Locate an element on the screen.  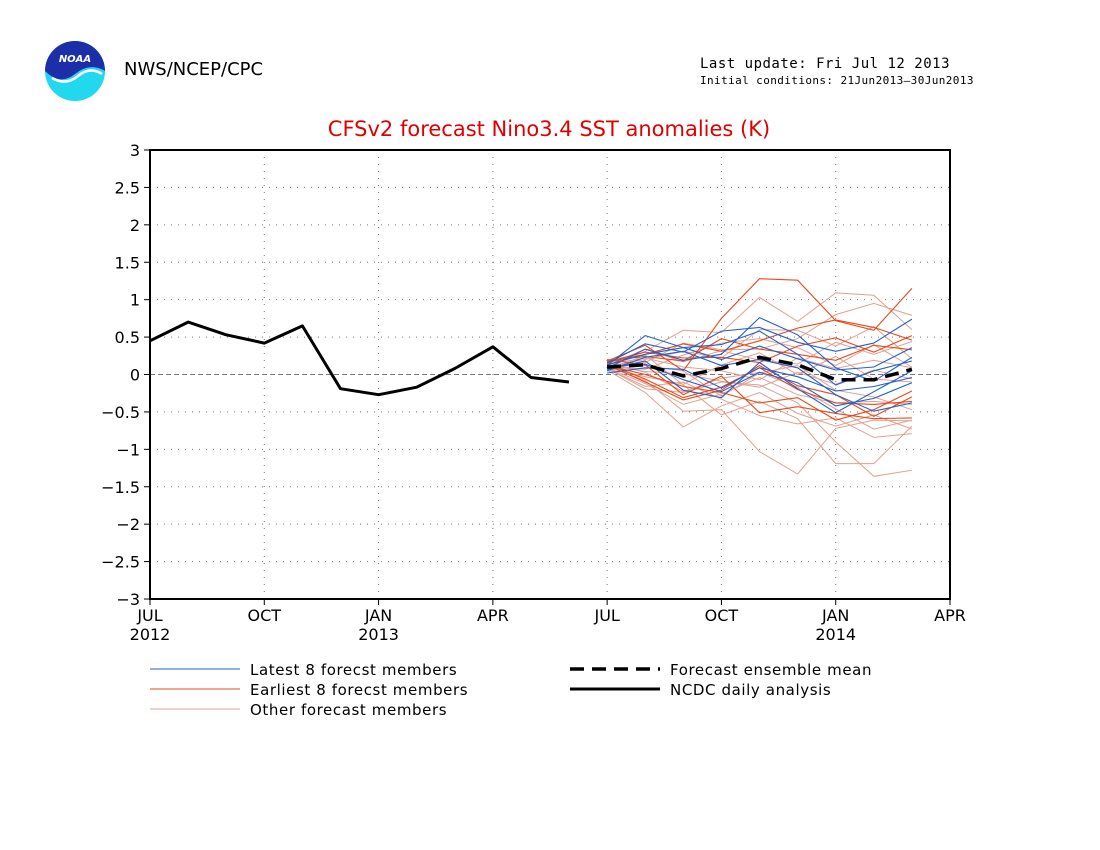
y-tick-label: 1 is located at coordinates (135, 300).